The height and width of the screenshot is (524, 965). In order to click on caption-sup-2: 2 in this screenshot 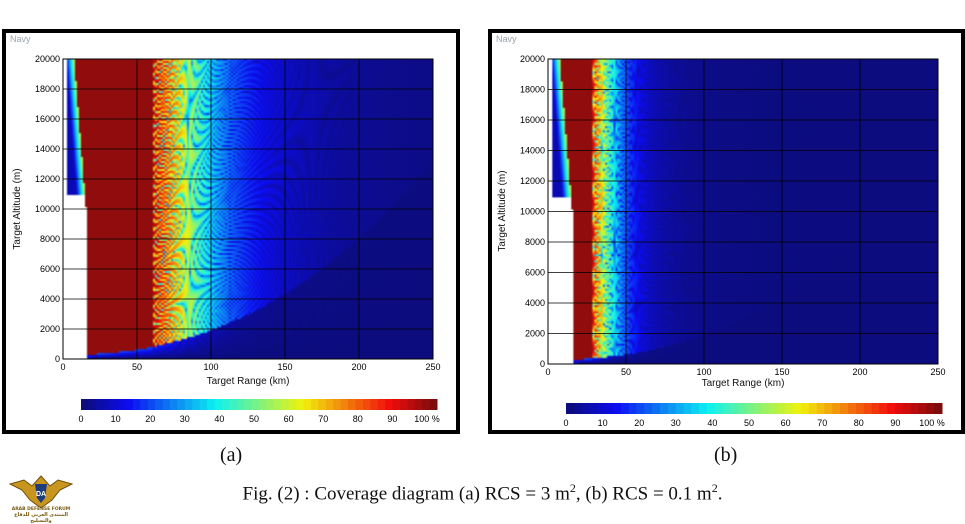, I will do `click(714, 488)`.